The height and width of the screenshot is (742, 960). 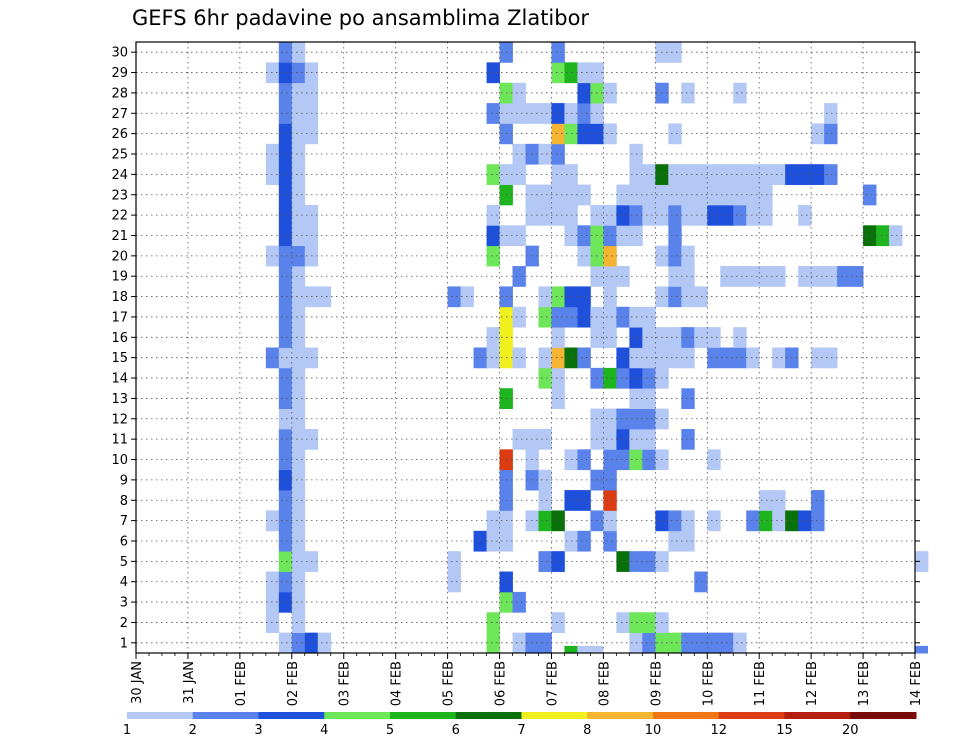 I want to click on y-tick-label: 27, so click(x=119, y=114).